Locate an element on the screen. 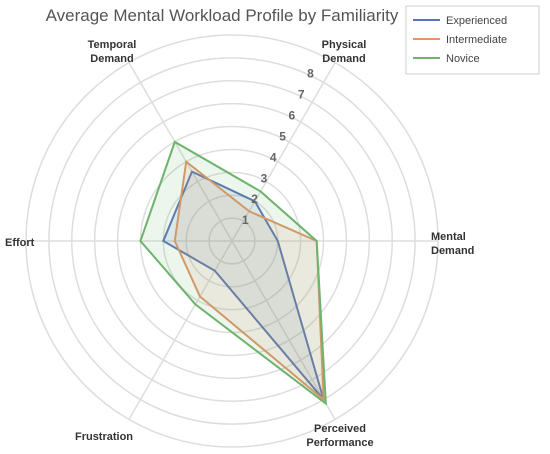 Image resolution: width=550 pixels, height=454 pixels. axis-label-perceived-performance: Perceived Performance is located at coordinates (339, 436).